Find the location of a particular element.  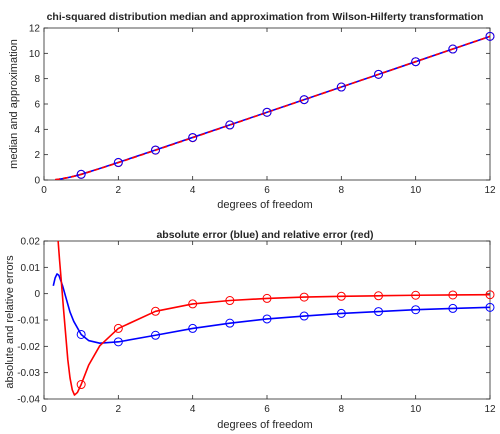

top-x-tick-label: 0 is located at coordinates (44, 190).